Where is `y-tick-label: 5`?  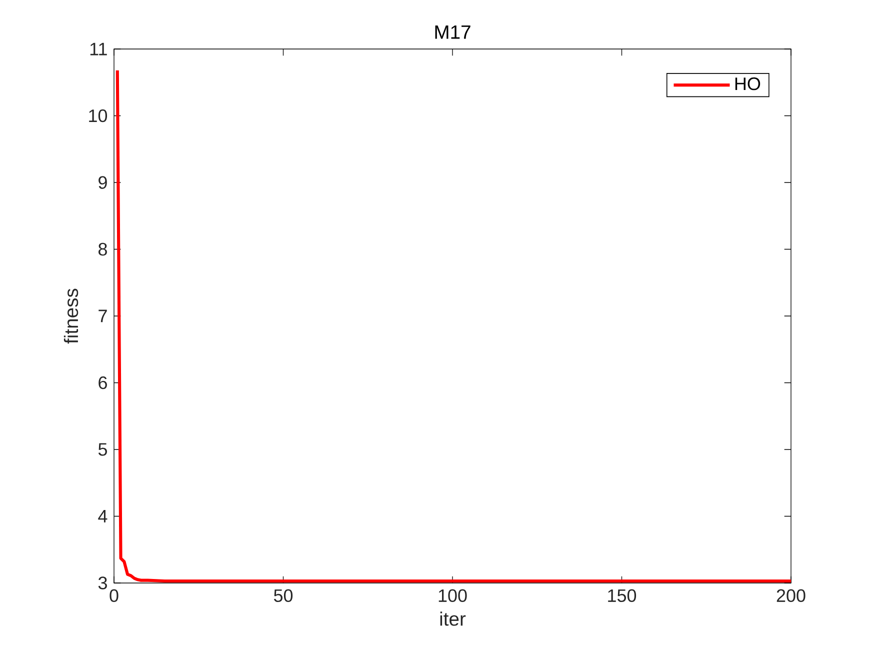 y-tick-label: 5 is located at coordinates (102, 449).